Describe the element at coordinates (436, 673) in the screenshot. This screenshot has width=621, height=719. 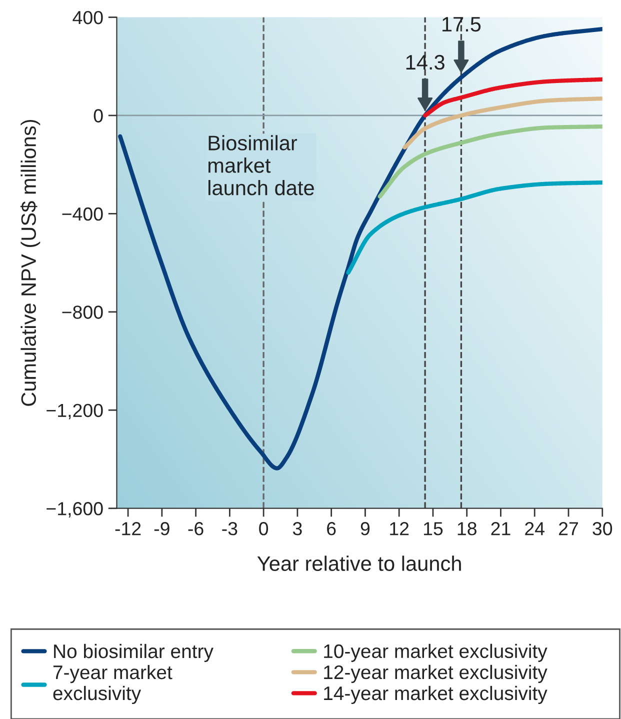
I see `legend-label: 12-year market exclusivity` at that location.